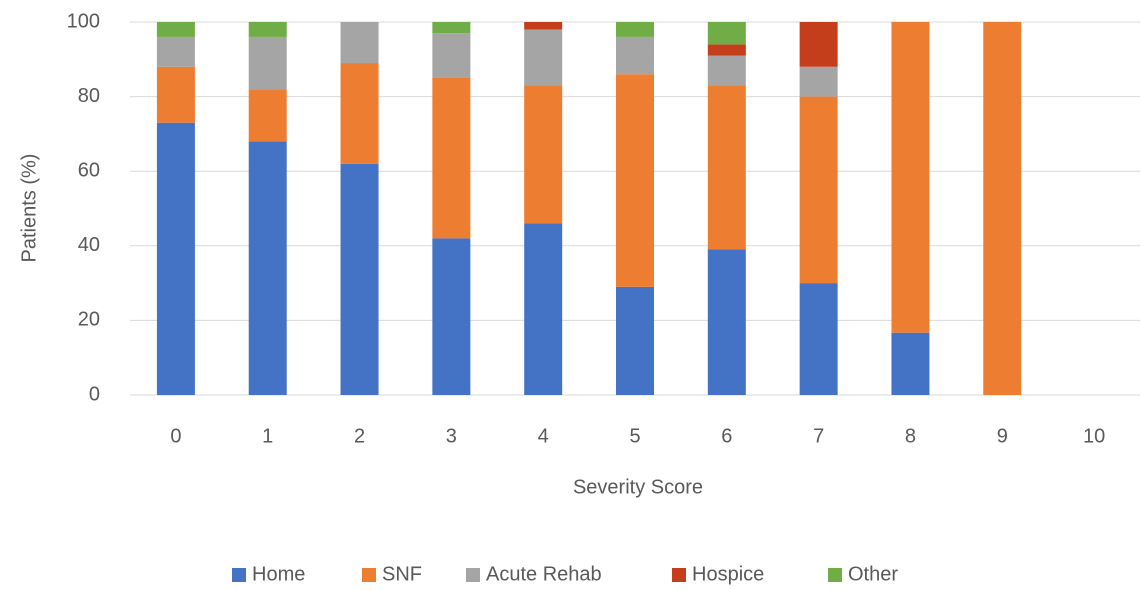  Describe the element at coordinates (818, 436) in the screenshot. I see `x-tick-label: 7` at that location.